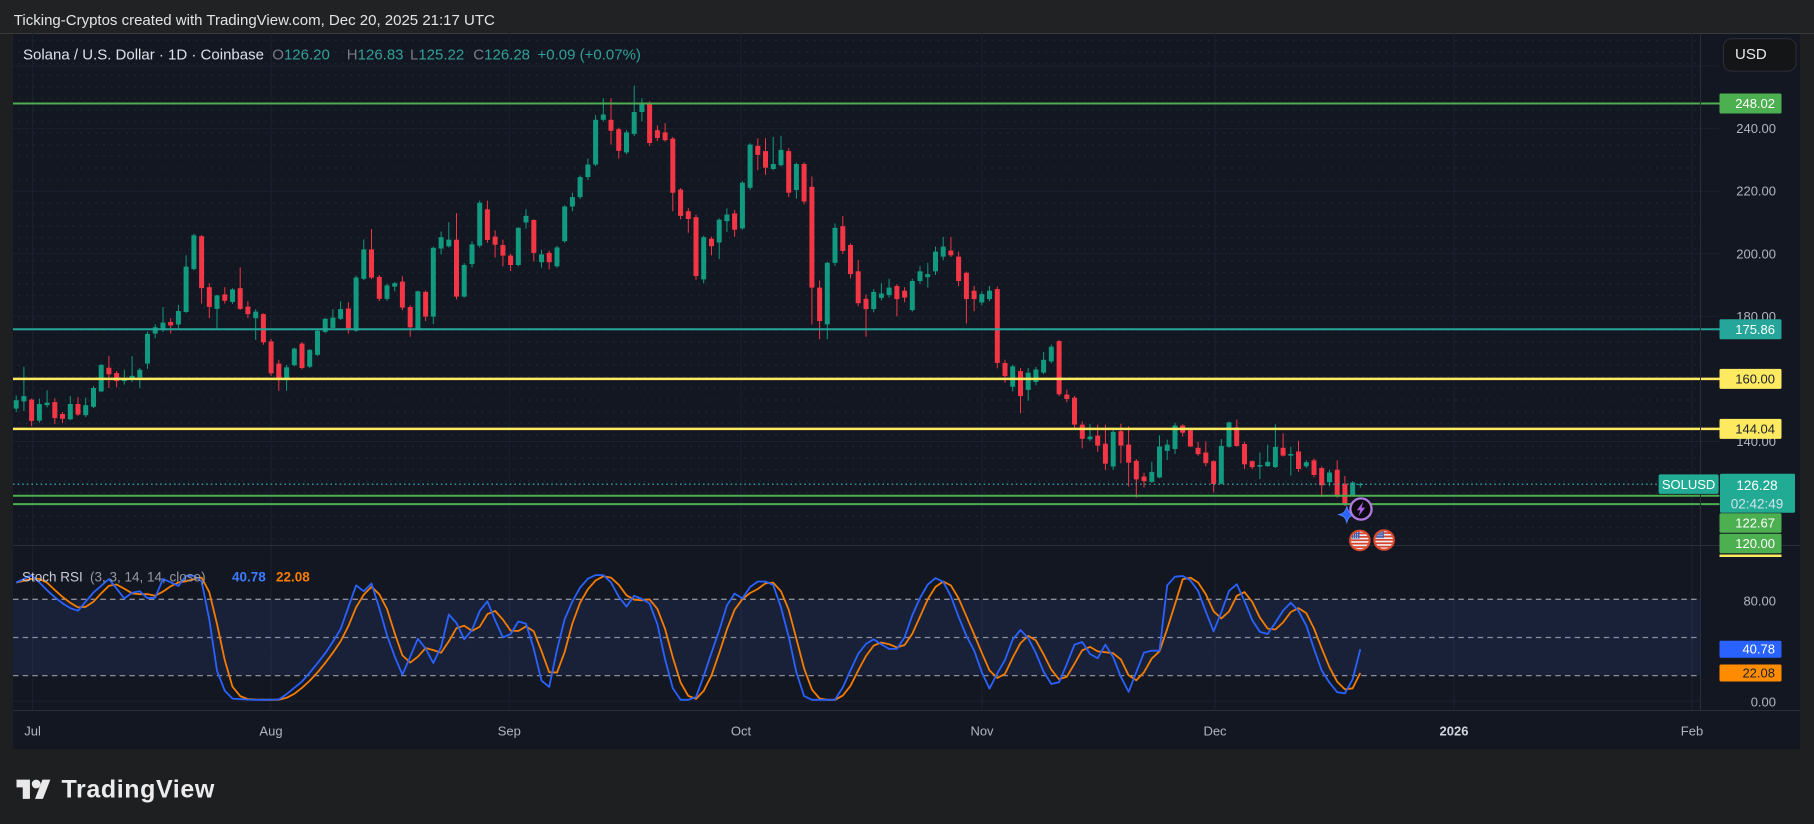 The width and height of the screenshot is (1814, 824). Describe the element at coordinates (1756, 485) in the screenshot. I see `svg-text: 126.28` at that location.